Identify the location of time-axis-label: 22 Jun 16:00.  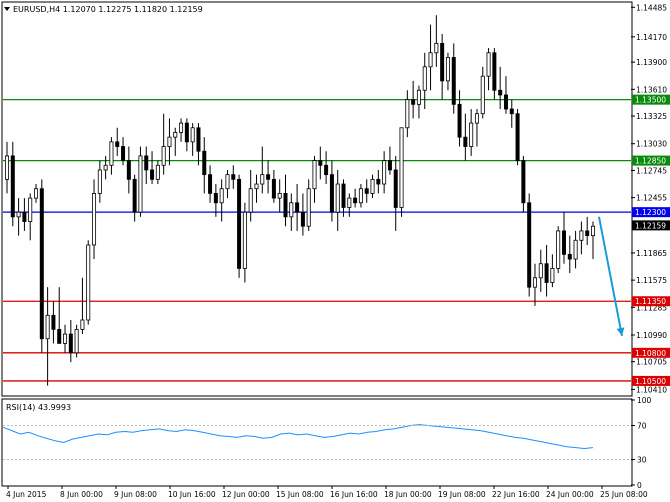
(516, 494).